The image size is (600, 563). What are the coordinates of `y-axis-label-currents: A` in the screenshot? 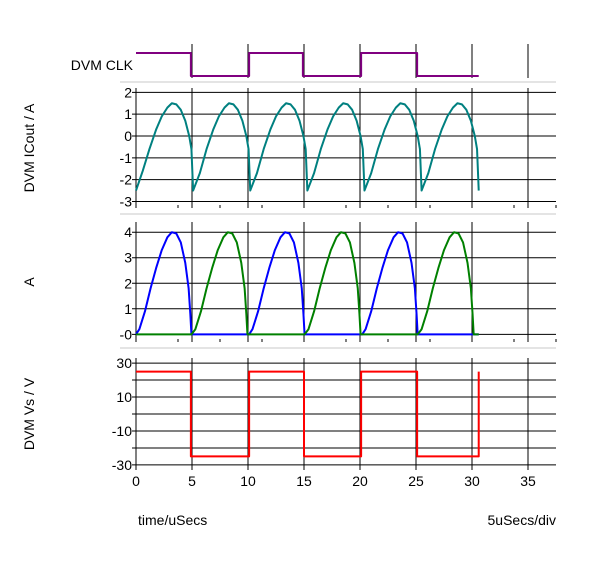 It's located at (29, 282).